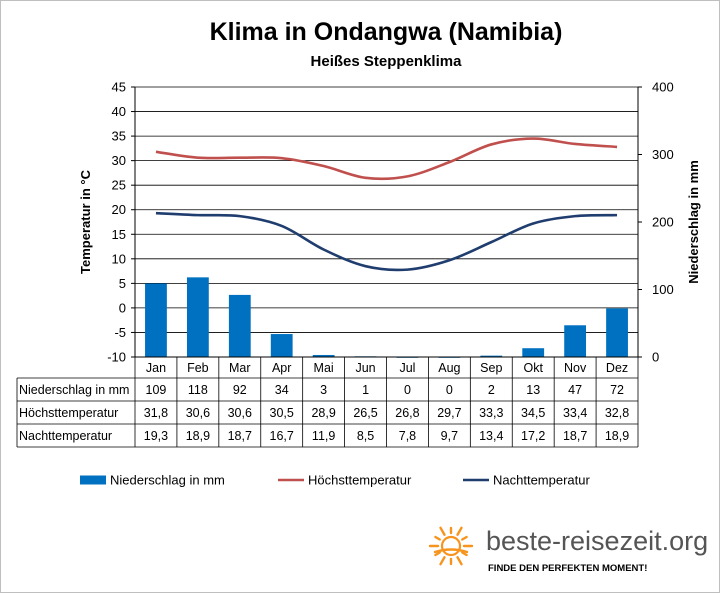  Describe the element at coordinates (655, 357) in the screenshot. I see `y-tick-right: 0` at that location.